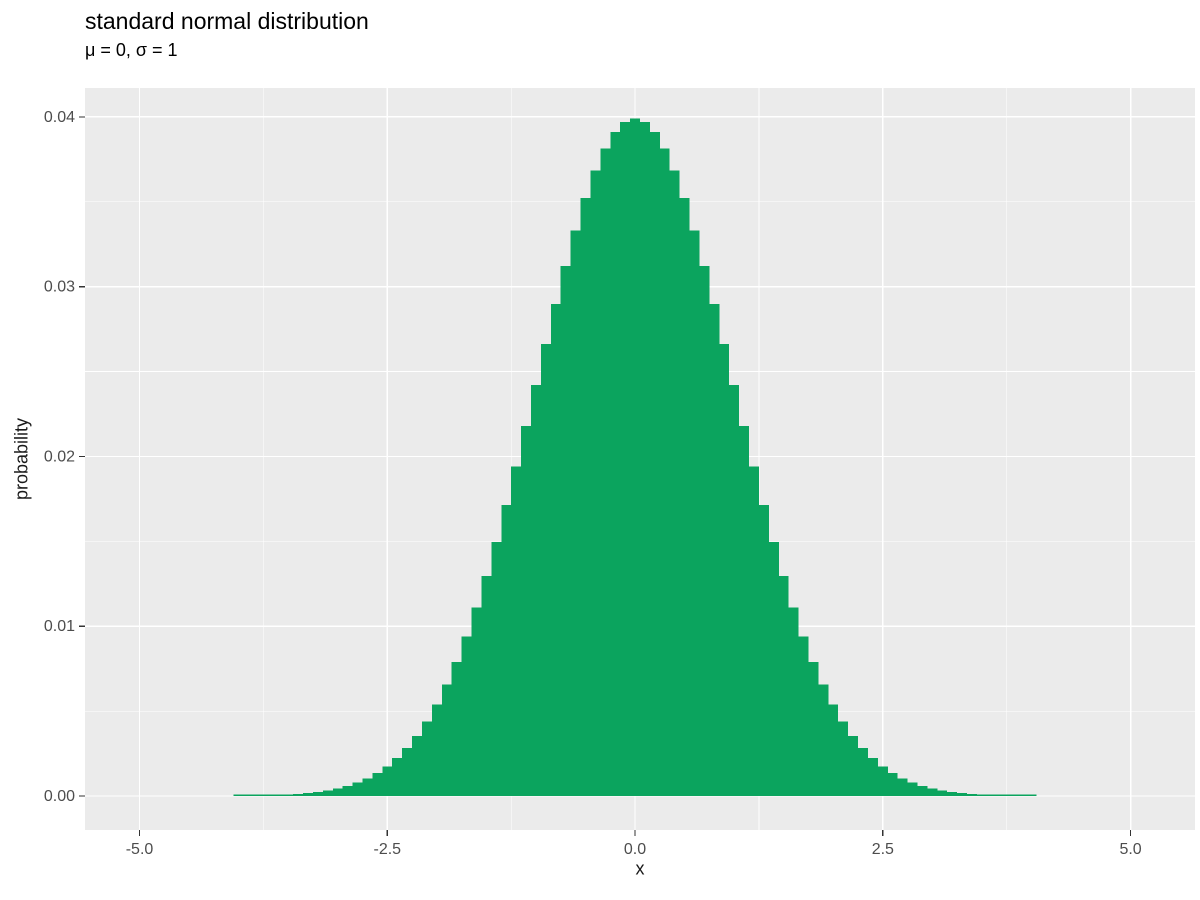 The width and height of the screenshot is (1200, 900). I want to click on x-tick-label: -5.0, so click(140, 849).